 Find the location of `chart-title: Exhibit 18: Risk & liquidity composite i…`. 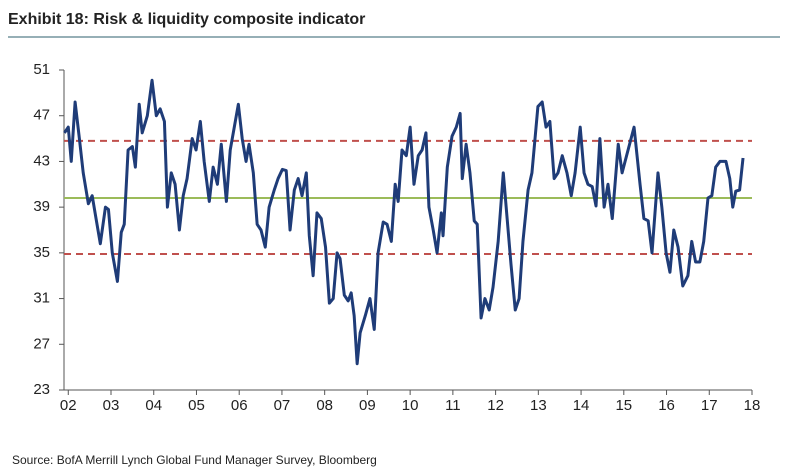

chart-title: Exhibit 18: Risk & liquidity composite i… is located at coordinates (186, 19).